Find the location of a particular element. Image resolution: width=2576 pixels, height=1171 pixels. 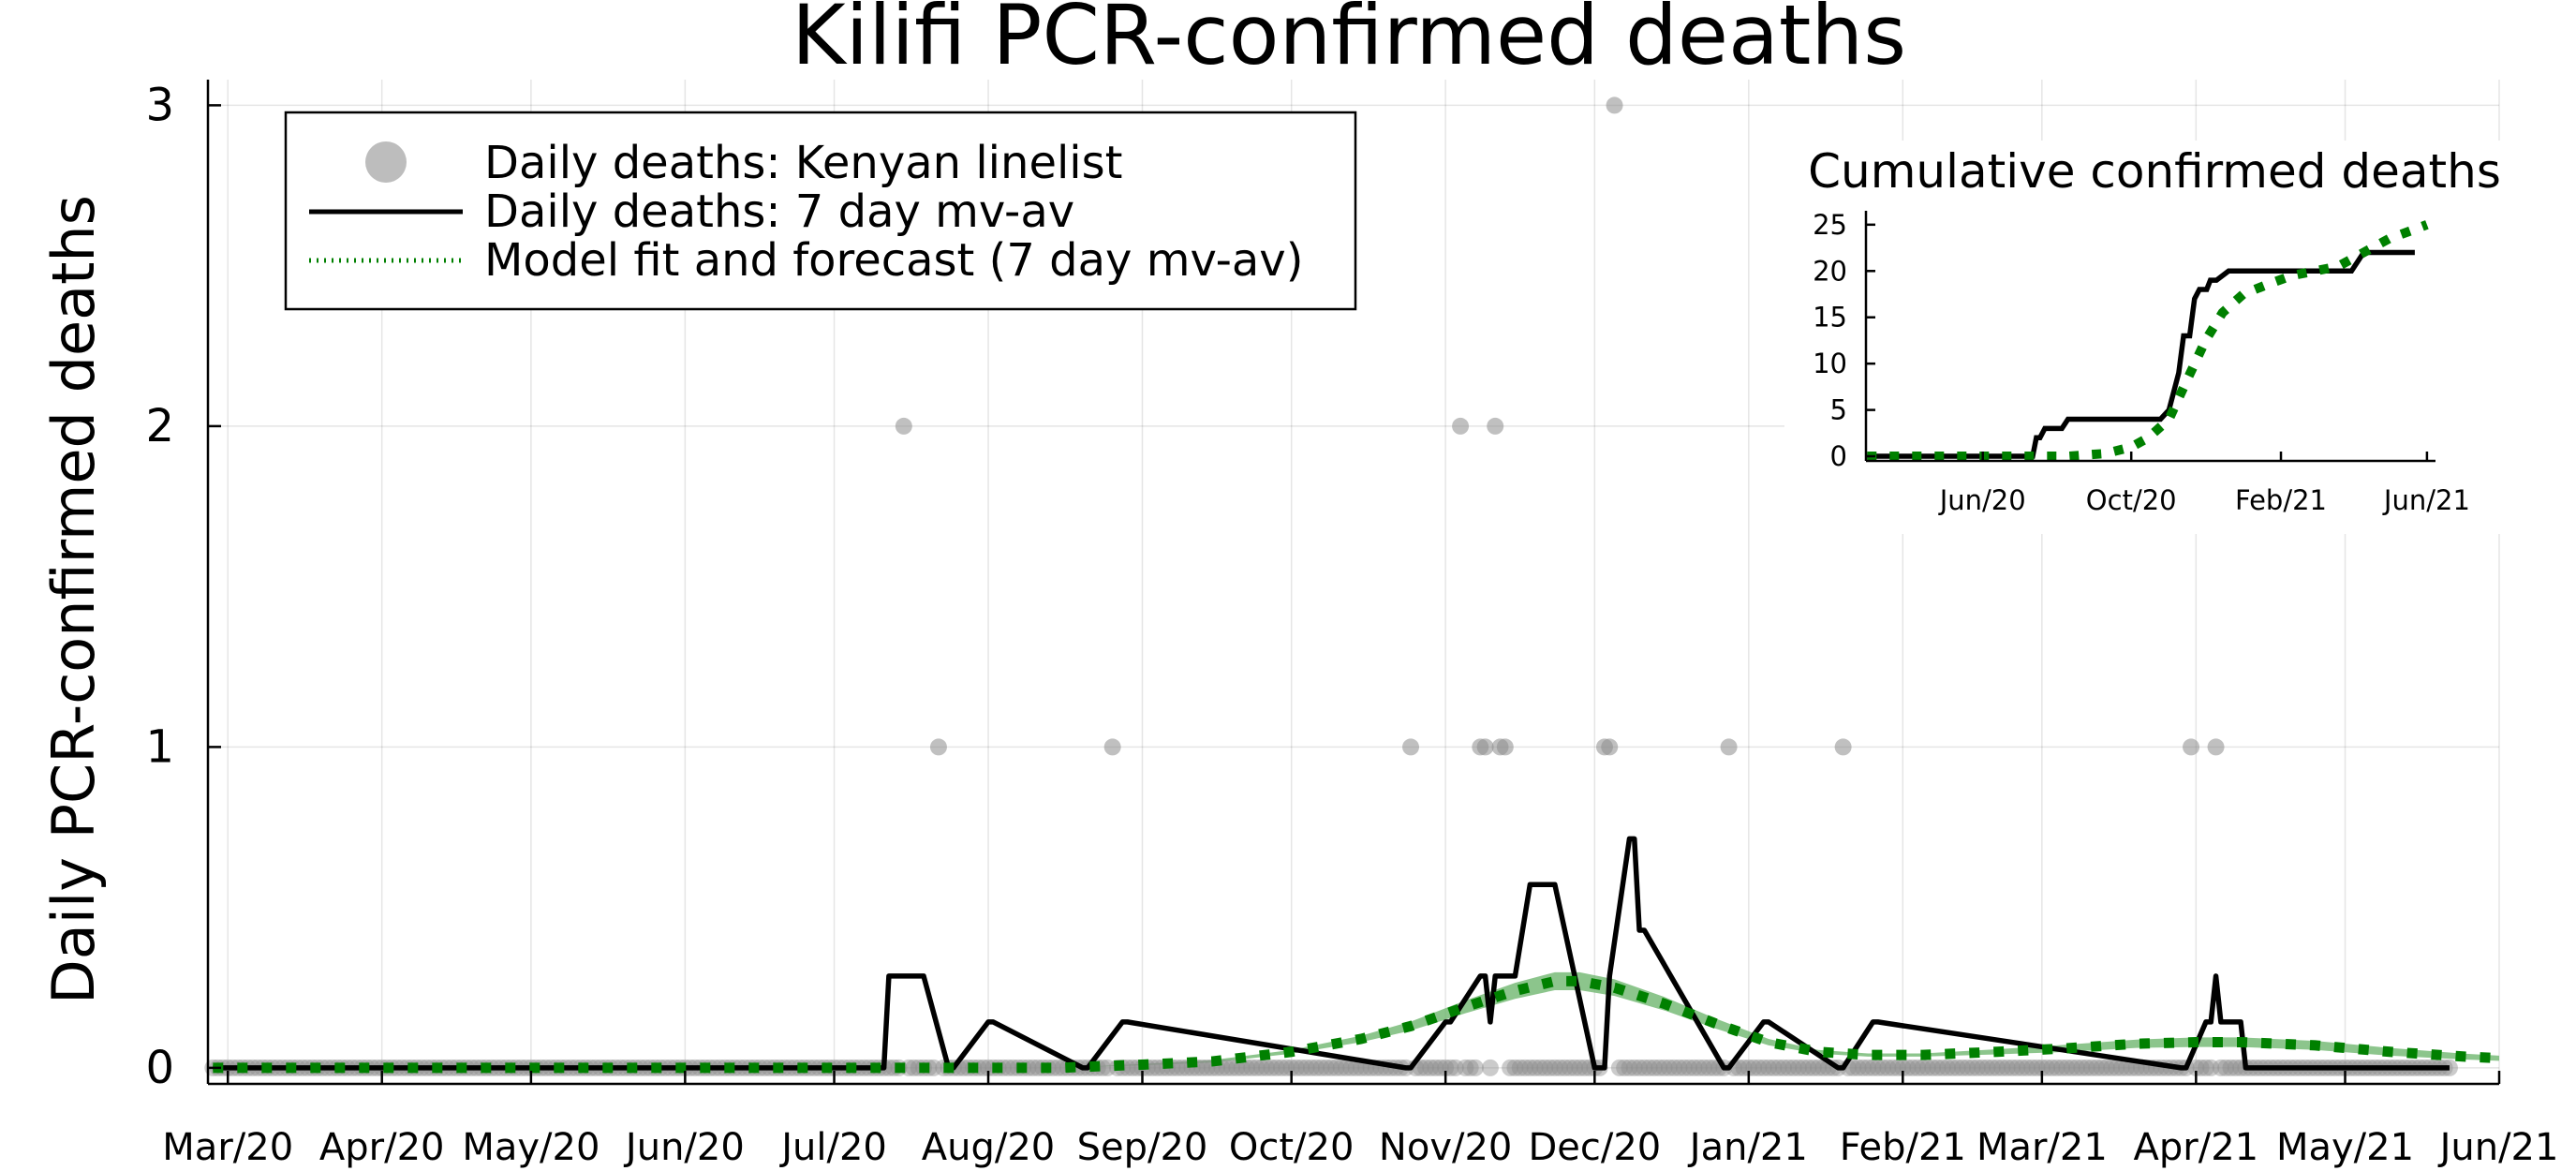

x-tick-label: Dec/20 is located at coordinates (1594, 1147).